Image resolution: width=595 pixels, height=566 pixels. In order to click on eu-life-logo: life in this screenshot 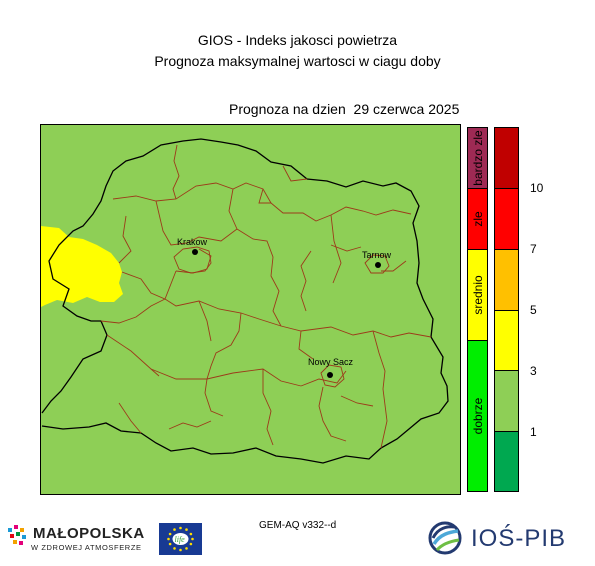, I will do `click(180, 539)`.